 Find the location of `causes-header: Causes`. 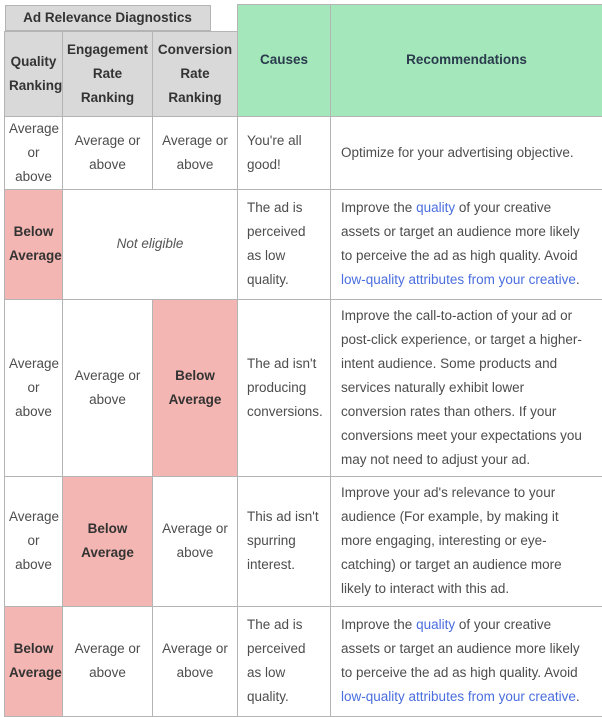

causes-header: Causes is located at coordinates (284, 61).